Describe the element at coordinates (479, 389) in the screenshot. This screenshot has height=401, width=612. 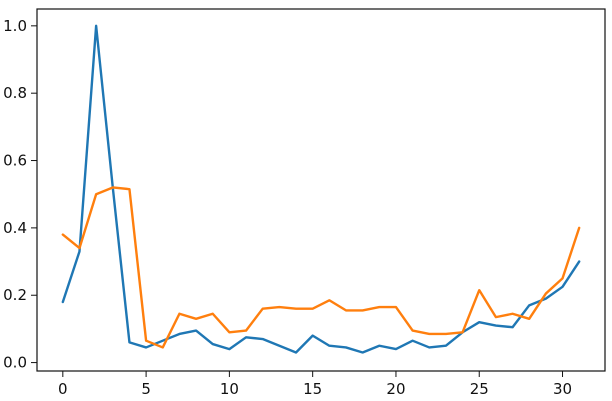
I see `x-tick-label-25: 25` at that location.